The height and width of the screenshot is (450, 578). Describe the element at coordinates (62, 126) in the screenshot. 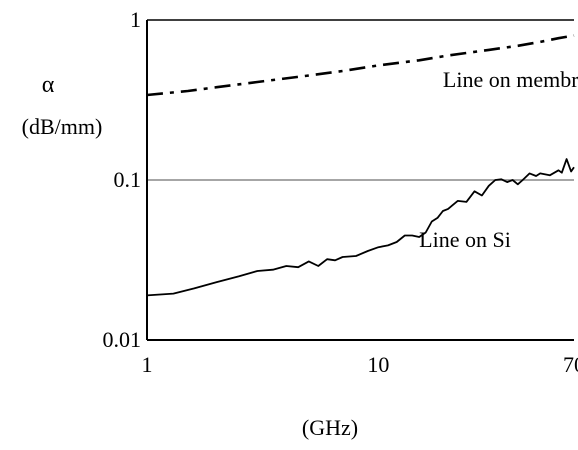

I see `y-axis-unit: (dB/mm)` at that location.